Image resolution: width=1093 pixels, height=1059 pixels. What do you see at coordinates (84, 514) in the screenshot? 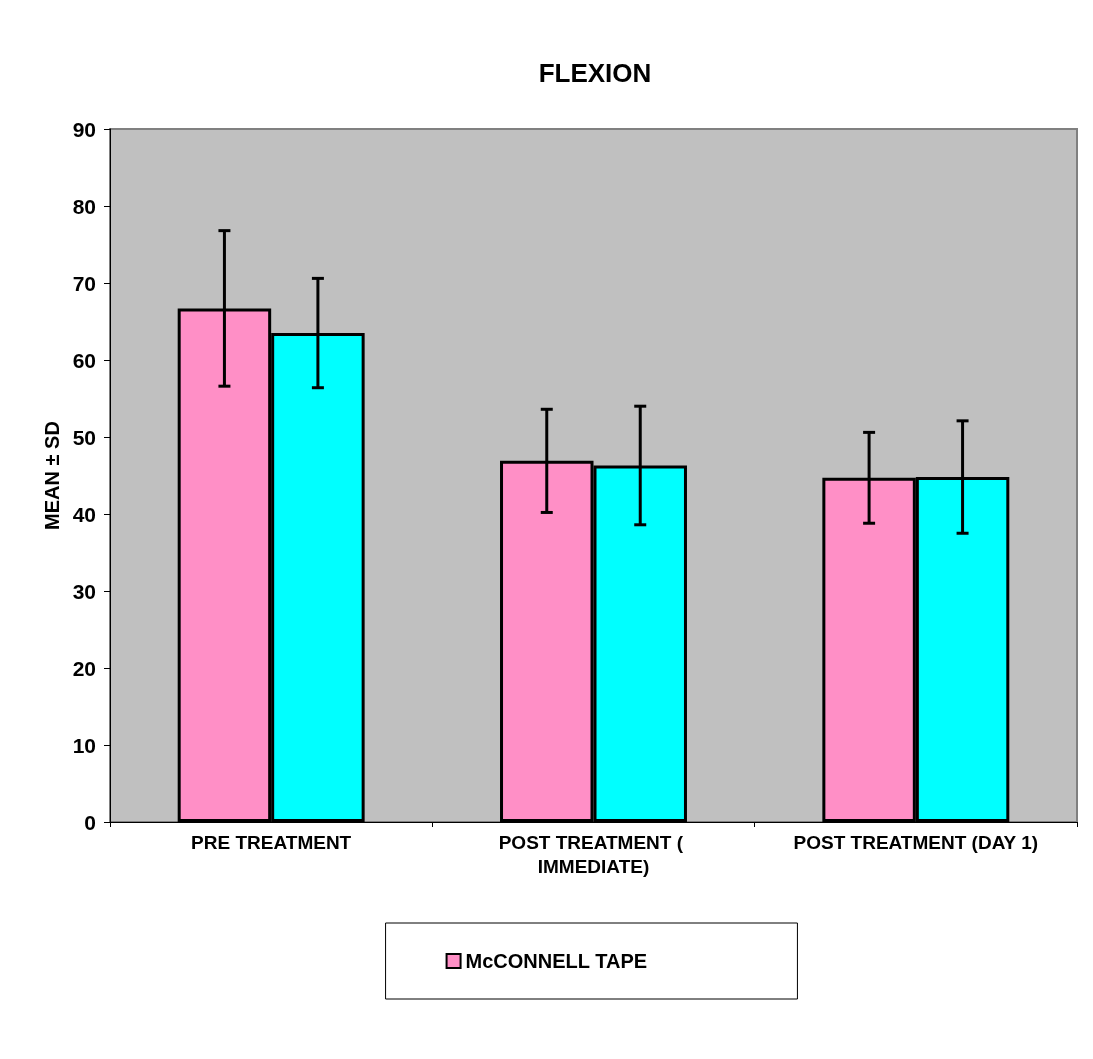
I see `y-tick-label: 40` at bounding box center [84, 514].